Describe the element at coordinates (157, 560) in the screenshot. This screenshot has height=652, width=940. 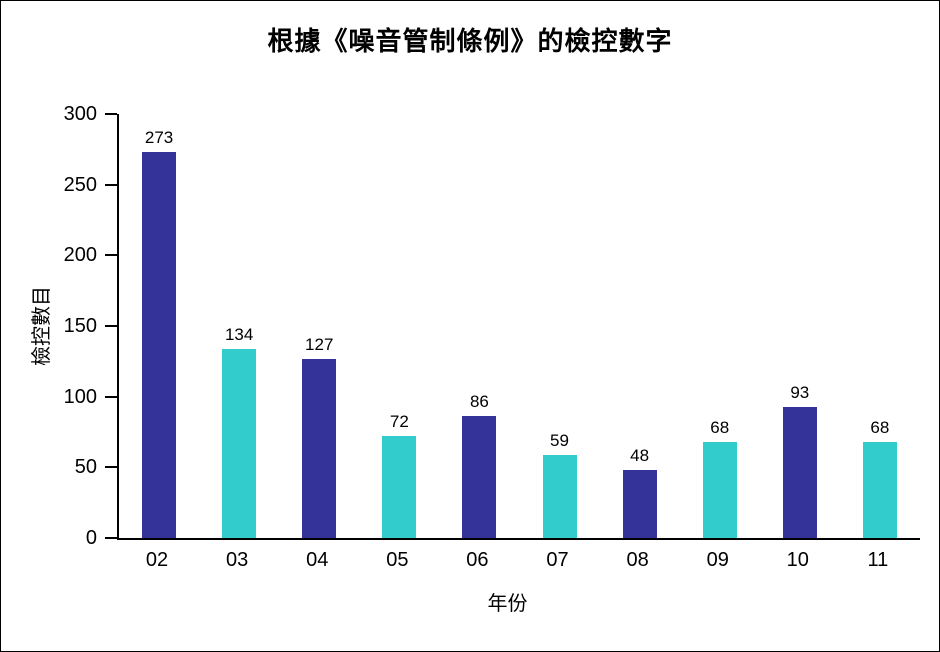
I see `x-tick-label-02: 02` at that location.